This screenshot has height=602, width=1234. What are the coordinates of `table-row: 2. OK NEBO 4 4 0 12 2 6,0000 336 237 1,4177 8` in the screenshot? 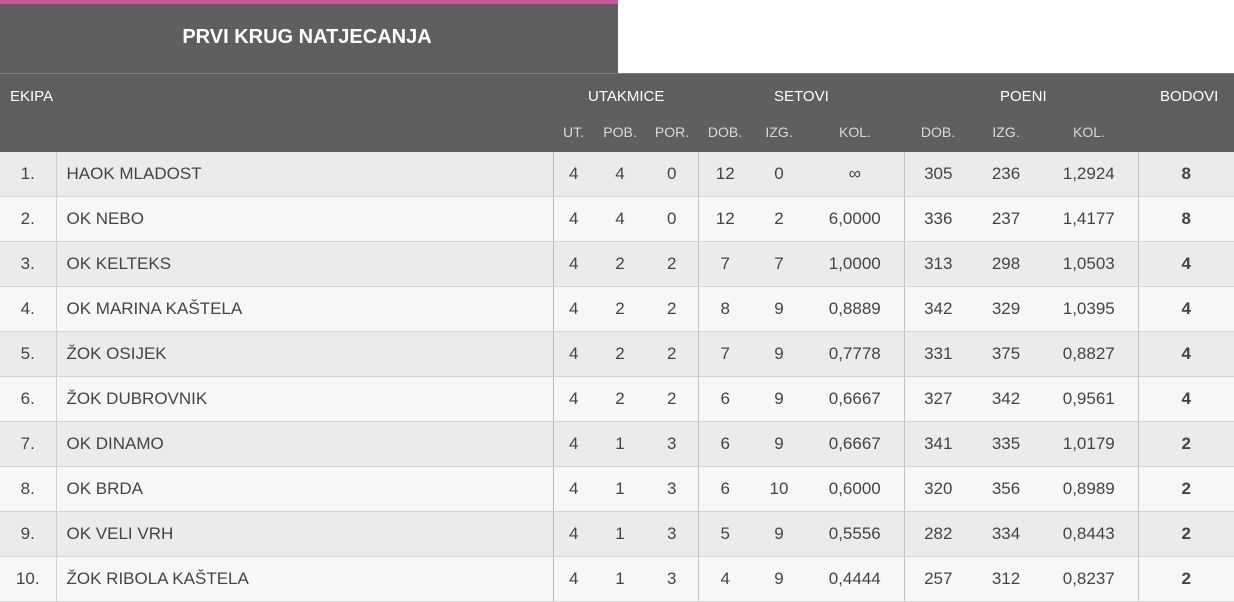 It's located at (617, 219).